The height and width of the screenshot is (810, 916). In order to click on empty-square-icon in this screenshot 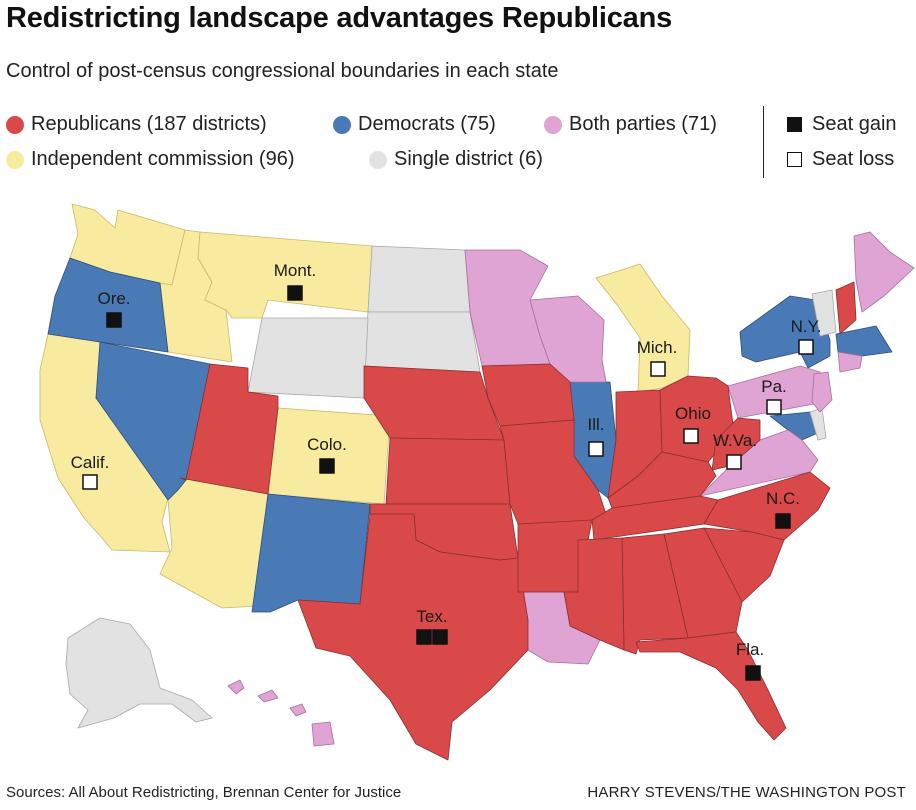, I will do `click(794, 159)`.